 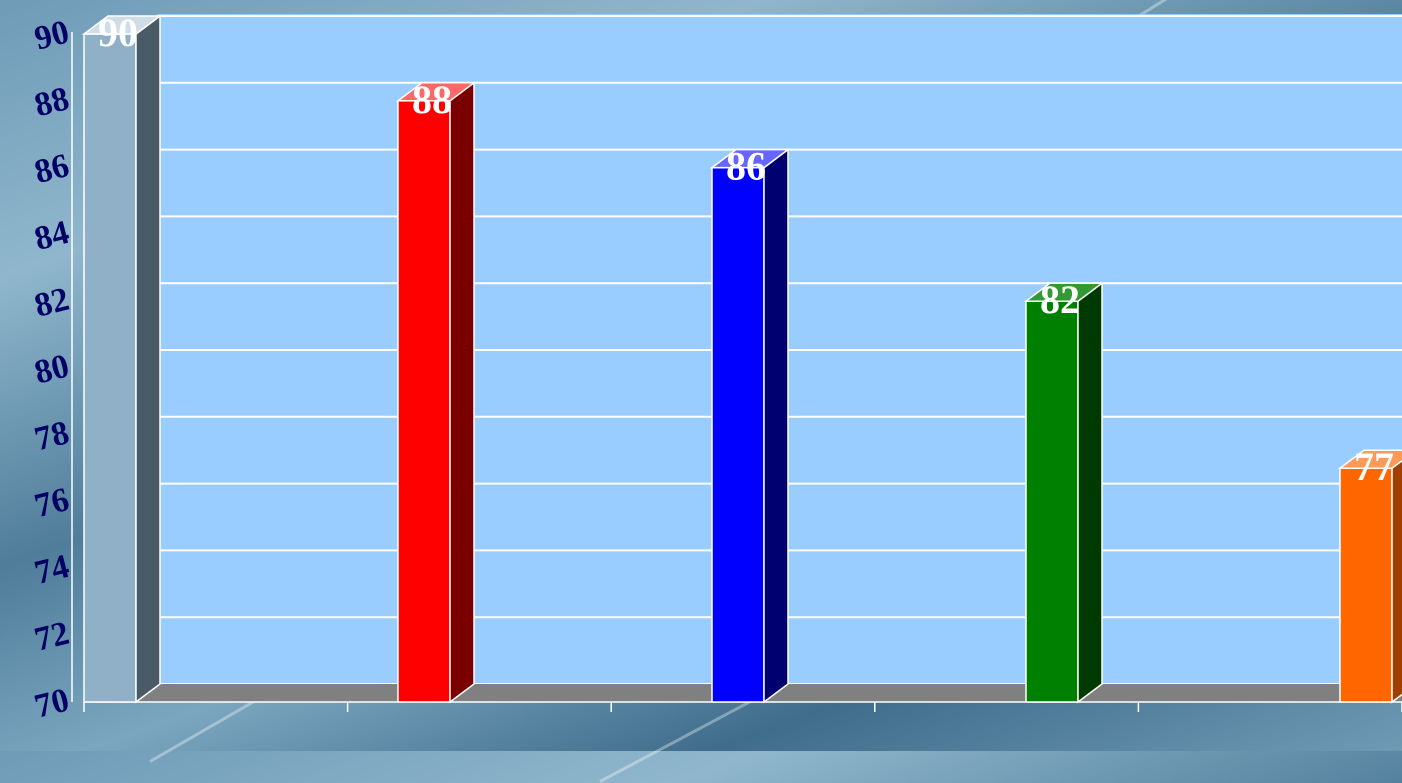 I want to click on y-tick-label: 86, so click(x=52, y=169).